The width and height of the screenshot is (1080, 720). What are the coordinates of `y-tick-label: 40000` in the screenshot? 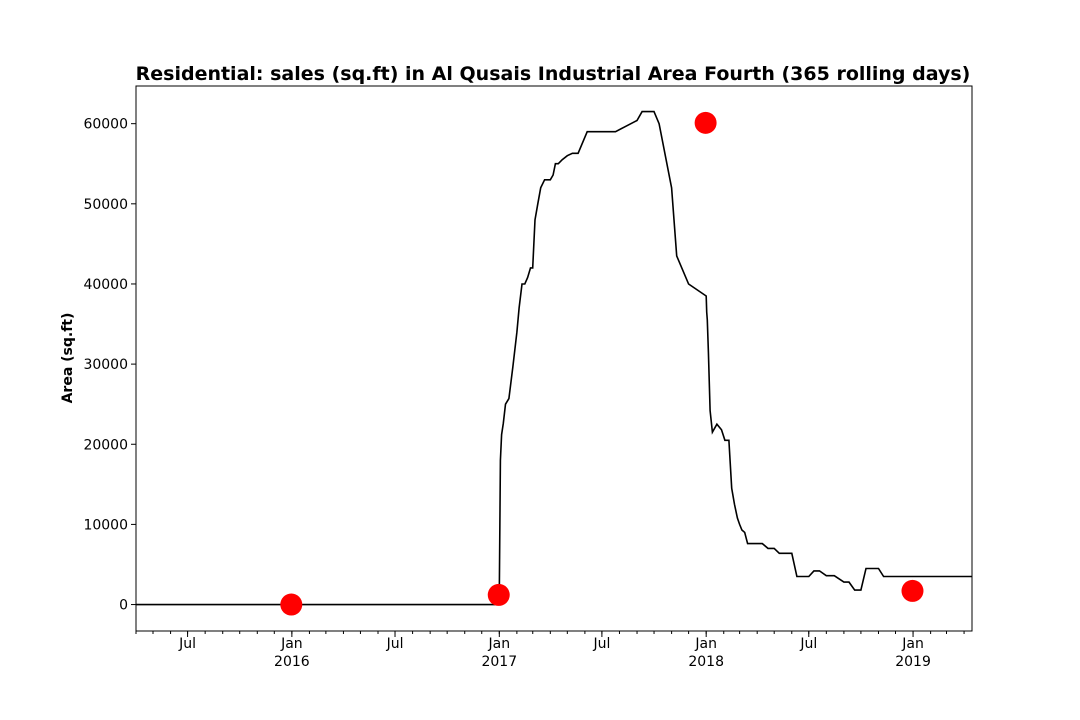 It's located at (105, 285).